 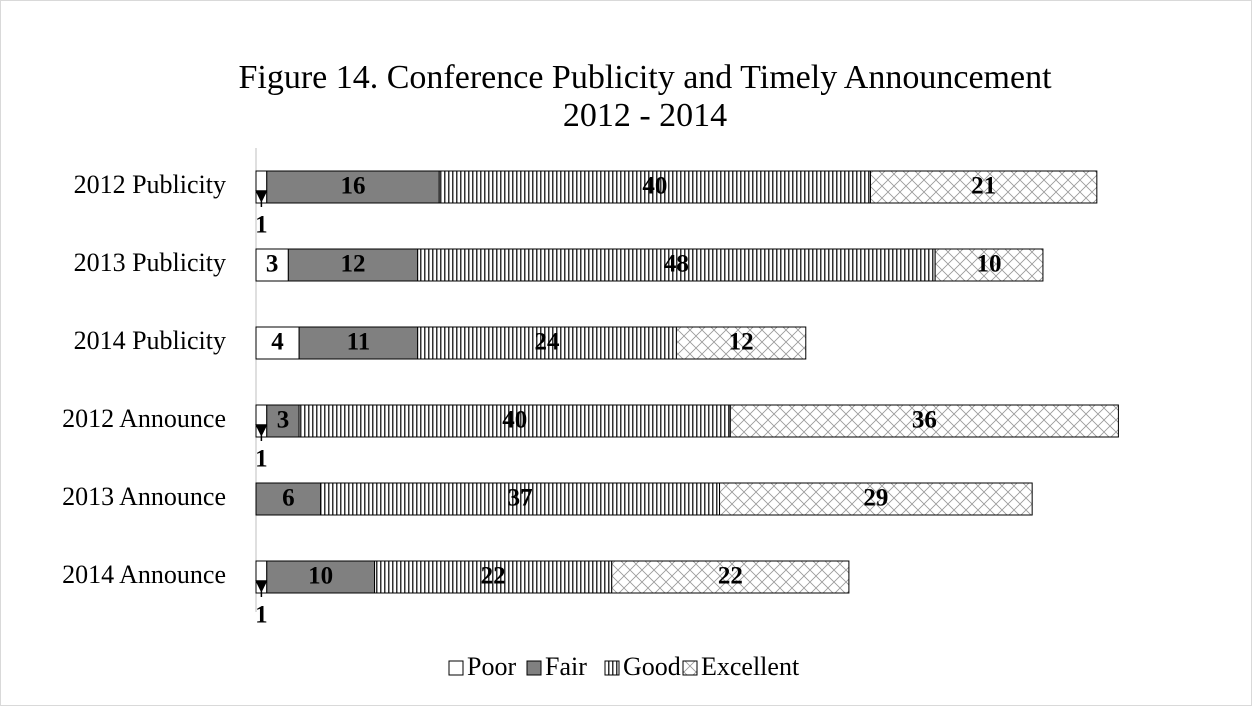 I want to click on legend-label: Good, so click(x=652, y=666).